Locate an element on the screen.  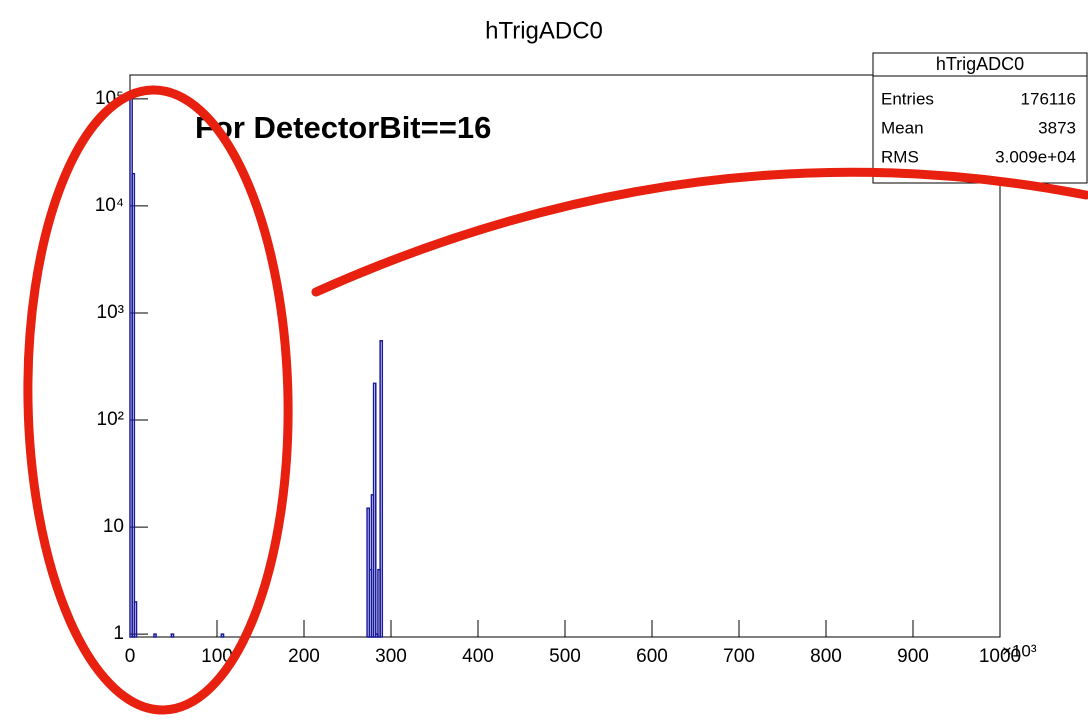
stats-value: 3873 is located at coordinates (1057, 127).